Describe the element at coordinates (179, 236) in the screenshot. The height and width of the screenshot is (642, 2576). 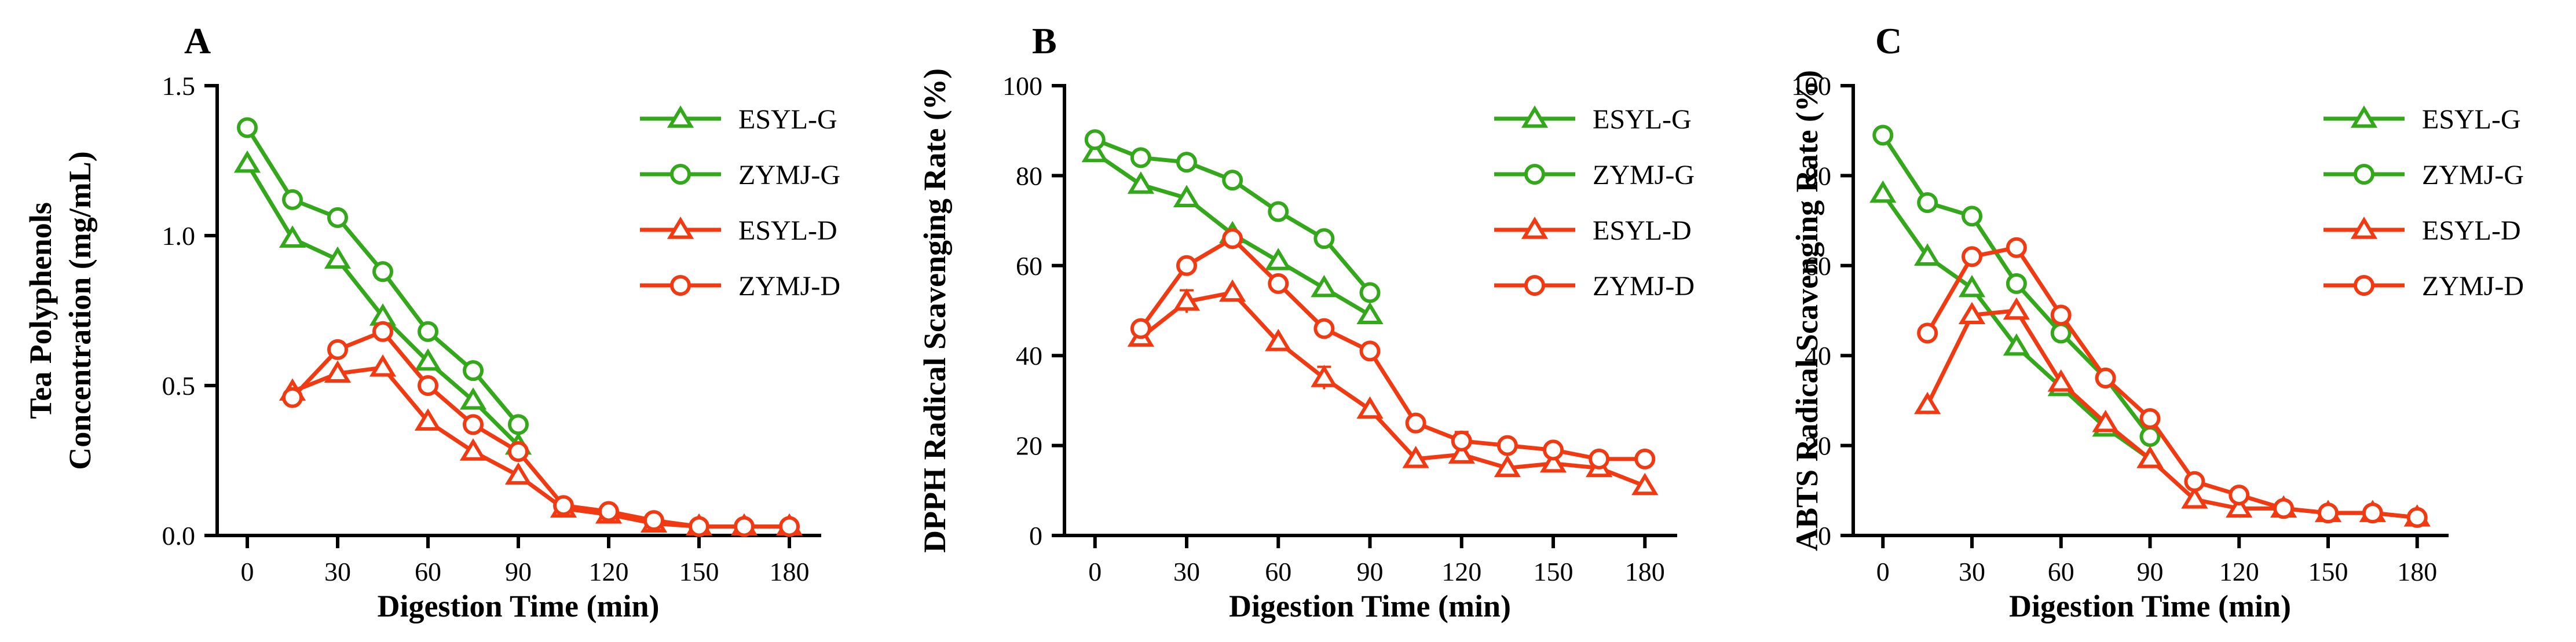
I see `y-tick-label: 1.0` at that location.